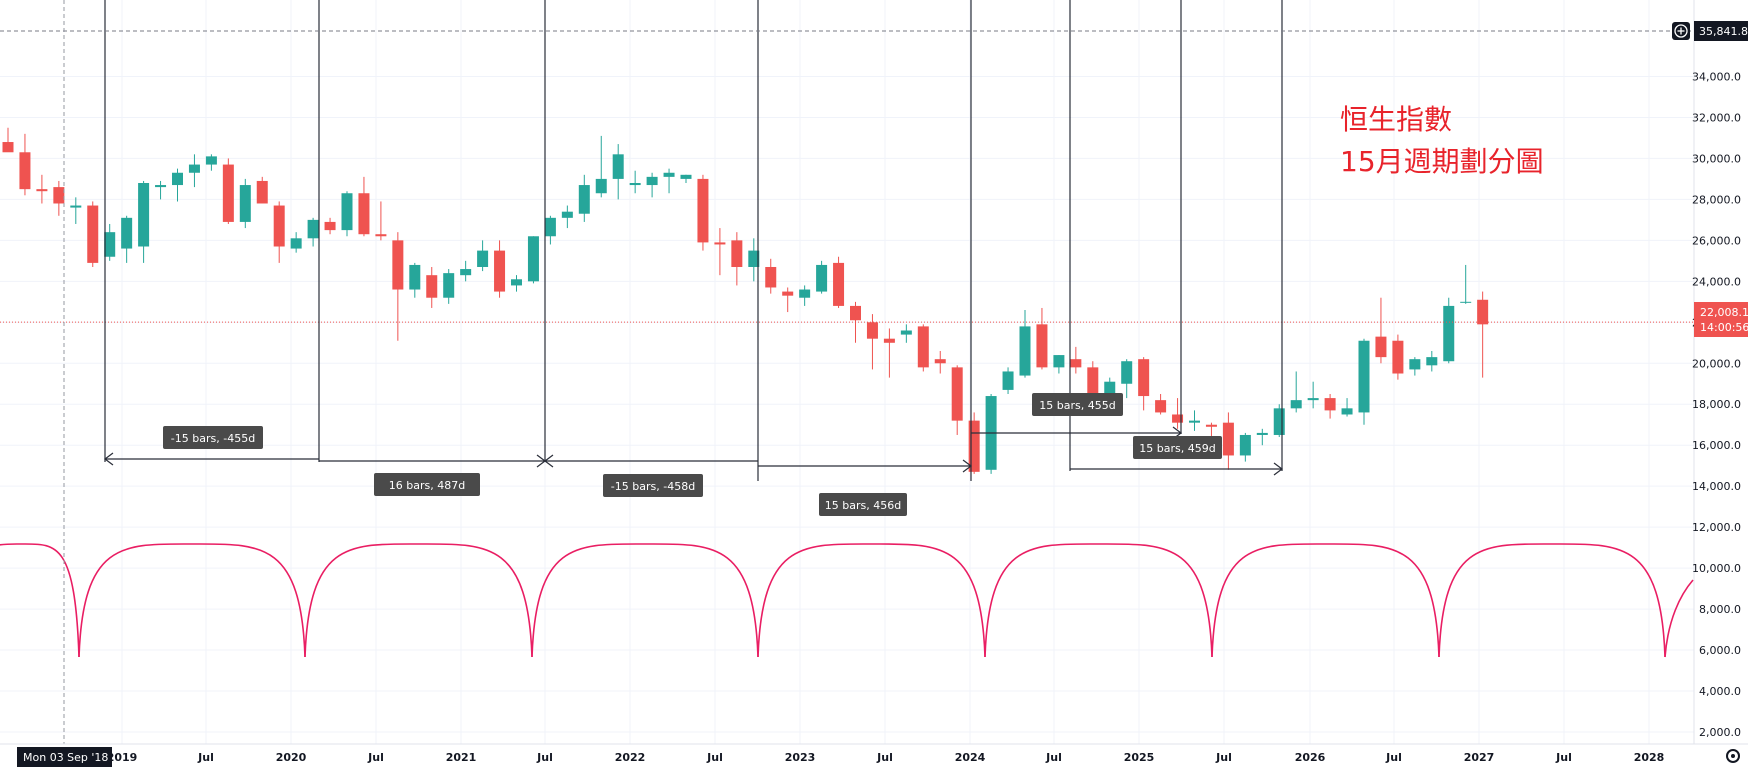 Image resolution: width=1748 pixels, height=769 pixels. What do you see at coordinates (1716, 568) in the screenshot?
I see `price-tick-label: 10,000.0` at bounding box center [1716, 568].